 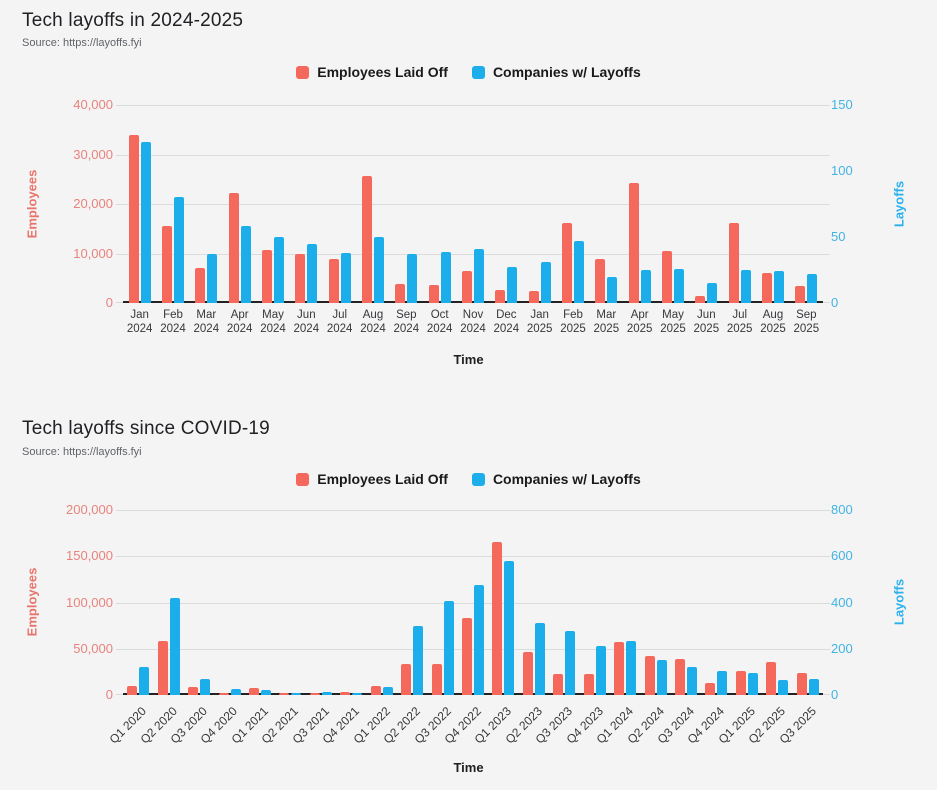 What do you see at coordinates (273, 322) in the screenshot?
I see `x-tick-label: May 2024` at bounding box center [273, 322].